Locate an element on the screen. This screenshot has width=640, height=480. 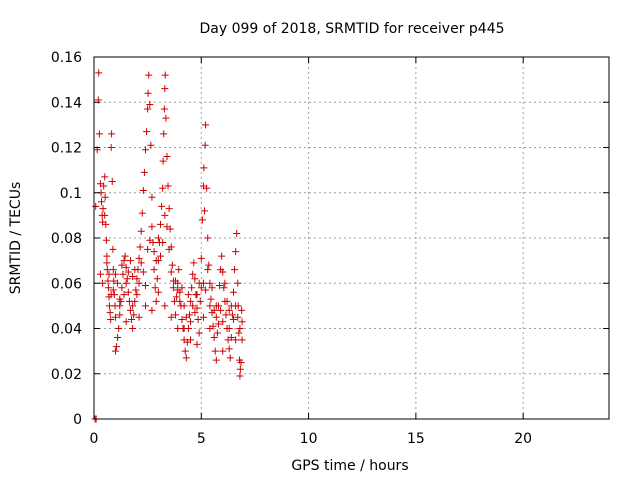
y-tick-labels: 0 0.02 0.04 0.06 0.08 0.1 0.12 0.14 0.16 is located at coordinates (66, 239).